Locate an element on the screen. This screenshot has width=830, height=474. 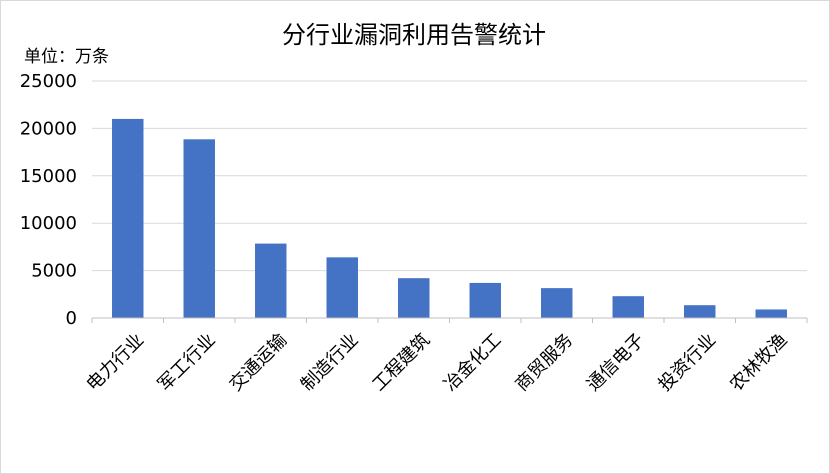
y-tick-label: 0 is located at coordinates (71, 318).